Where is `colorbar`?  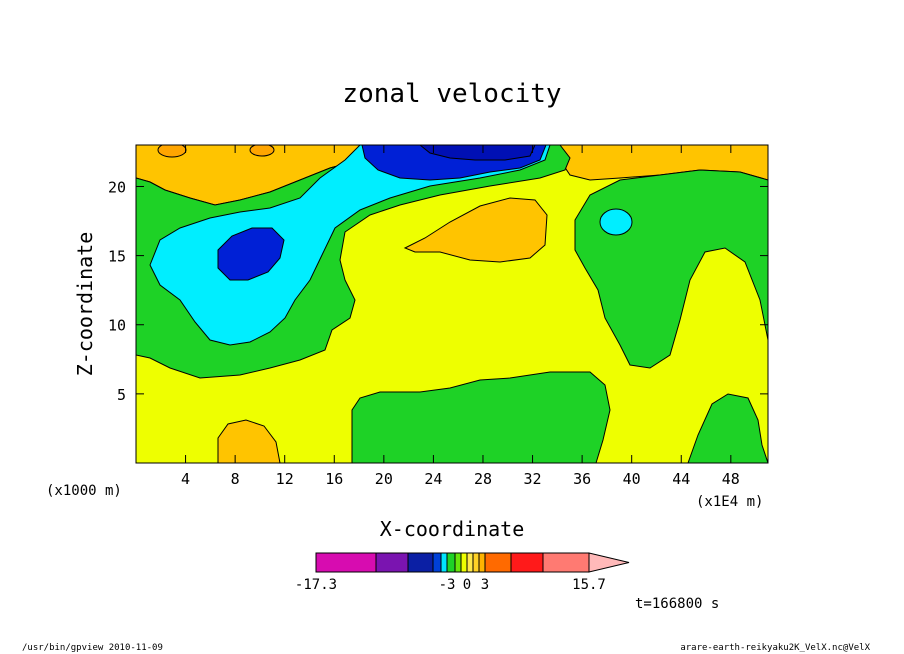 colorbar is located at coordinates (472, 562).